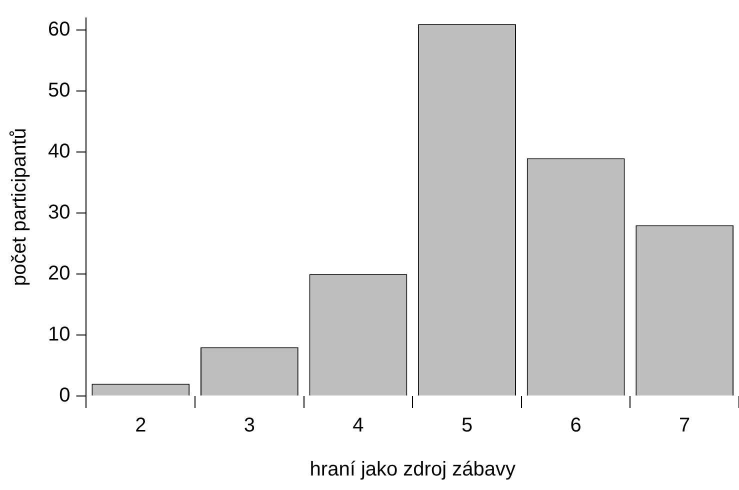  What do you see at coordinates (59, 273) in the screenshot?
I see `y-tick-label: 20` at bounding box center [59, 273].